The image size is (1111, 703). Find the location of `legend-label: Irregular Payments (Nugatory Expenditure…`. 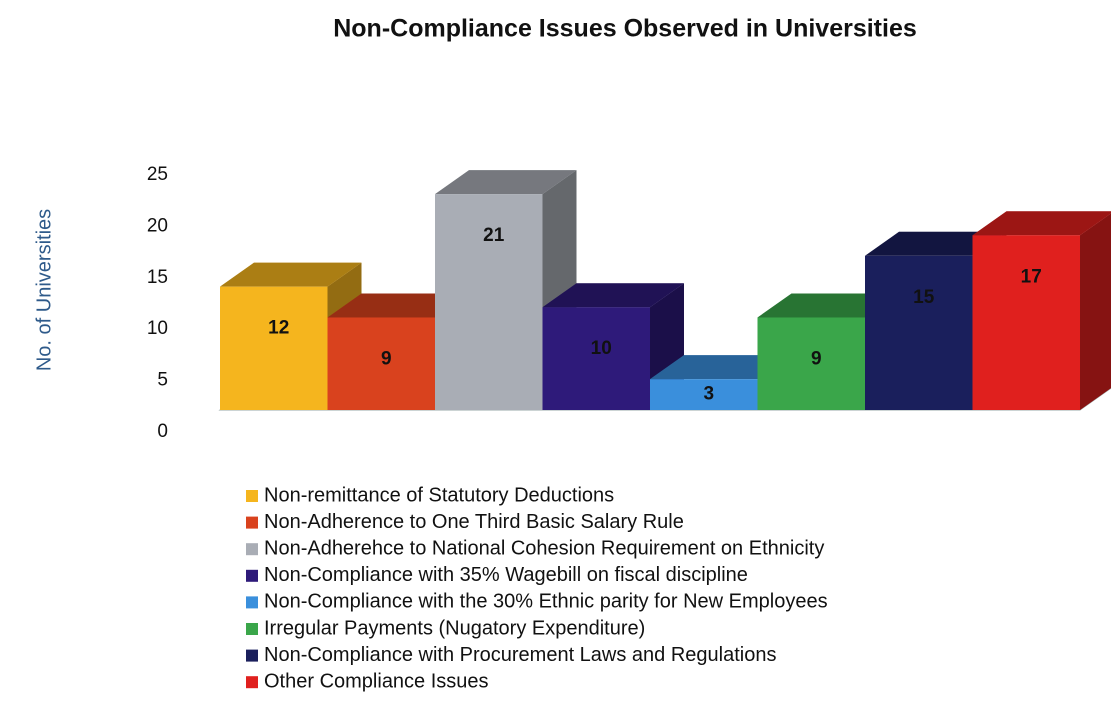

legend-label: Irregular Payments (Nugatory Expenditure… is located at coordinates (454, 628).